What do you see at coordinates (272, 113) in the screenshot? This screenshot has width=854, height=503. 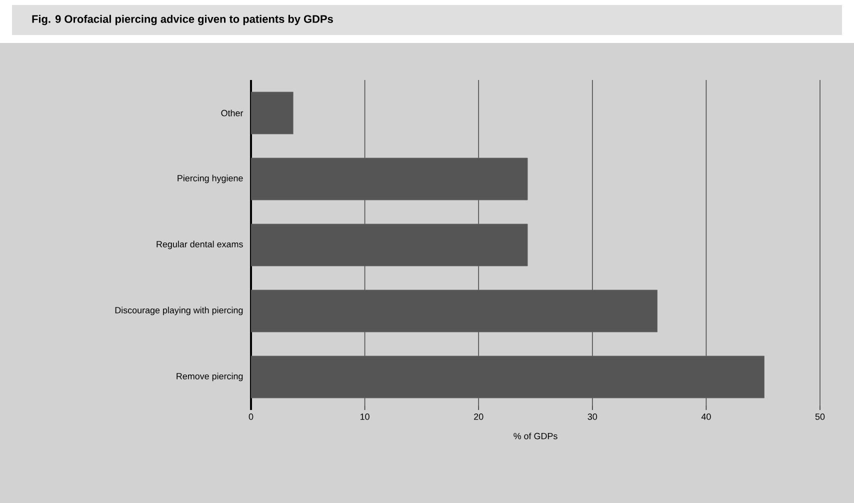 I see `bar` at bounding box center [272, 113].